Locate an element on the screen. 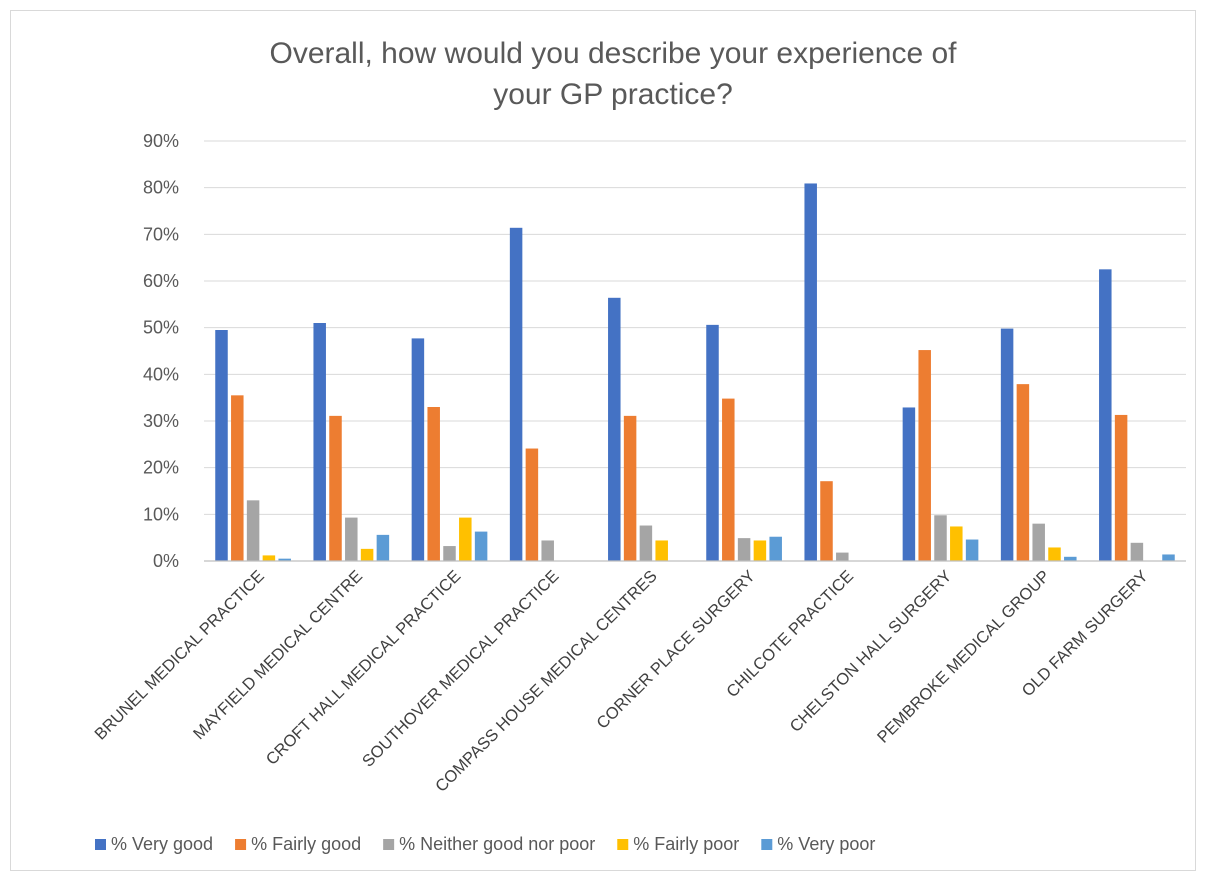  y-tick-label: 10% is located at coordinates (161, 514).